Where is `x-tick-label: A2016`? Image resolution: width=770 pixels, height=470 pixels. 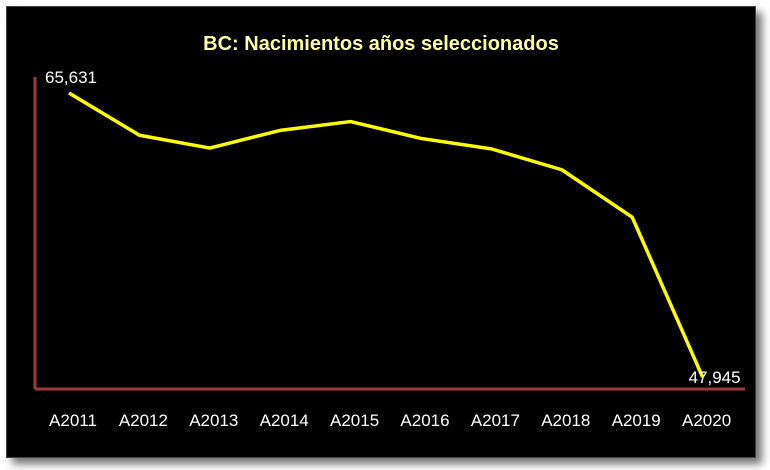
x-tick-label: A2016 is located at coordinates (424, 420).